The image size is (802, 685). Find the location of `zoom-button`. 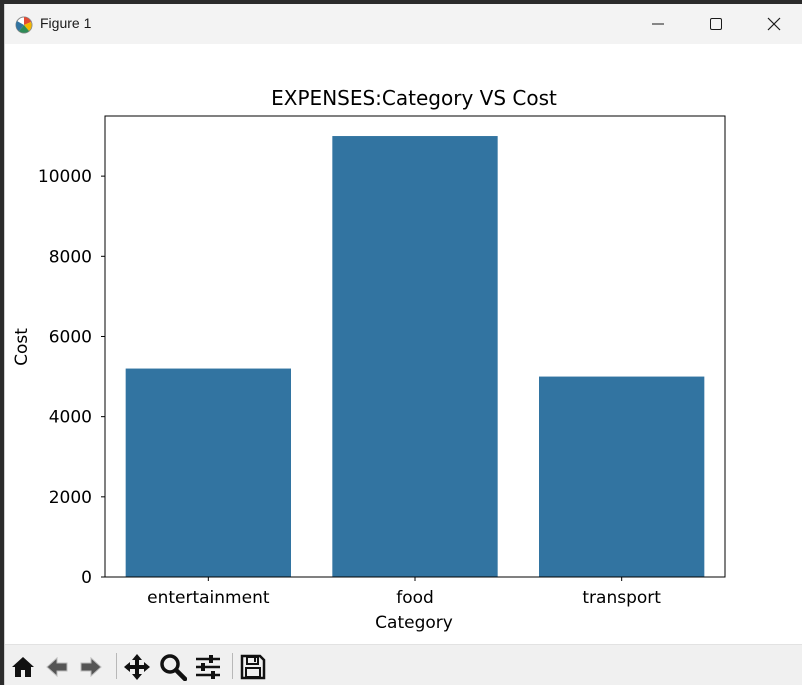

zoom-button is located at coordinates (173, 667).